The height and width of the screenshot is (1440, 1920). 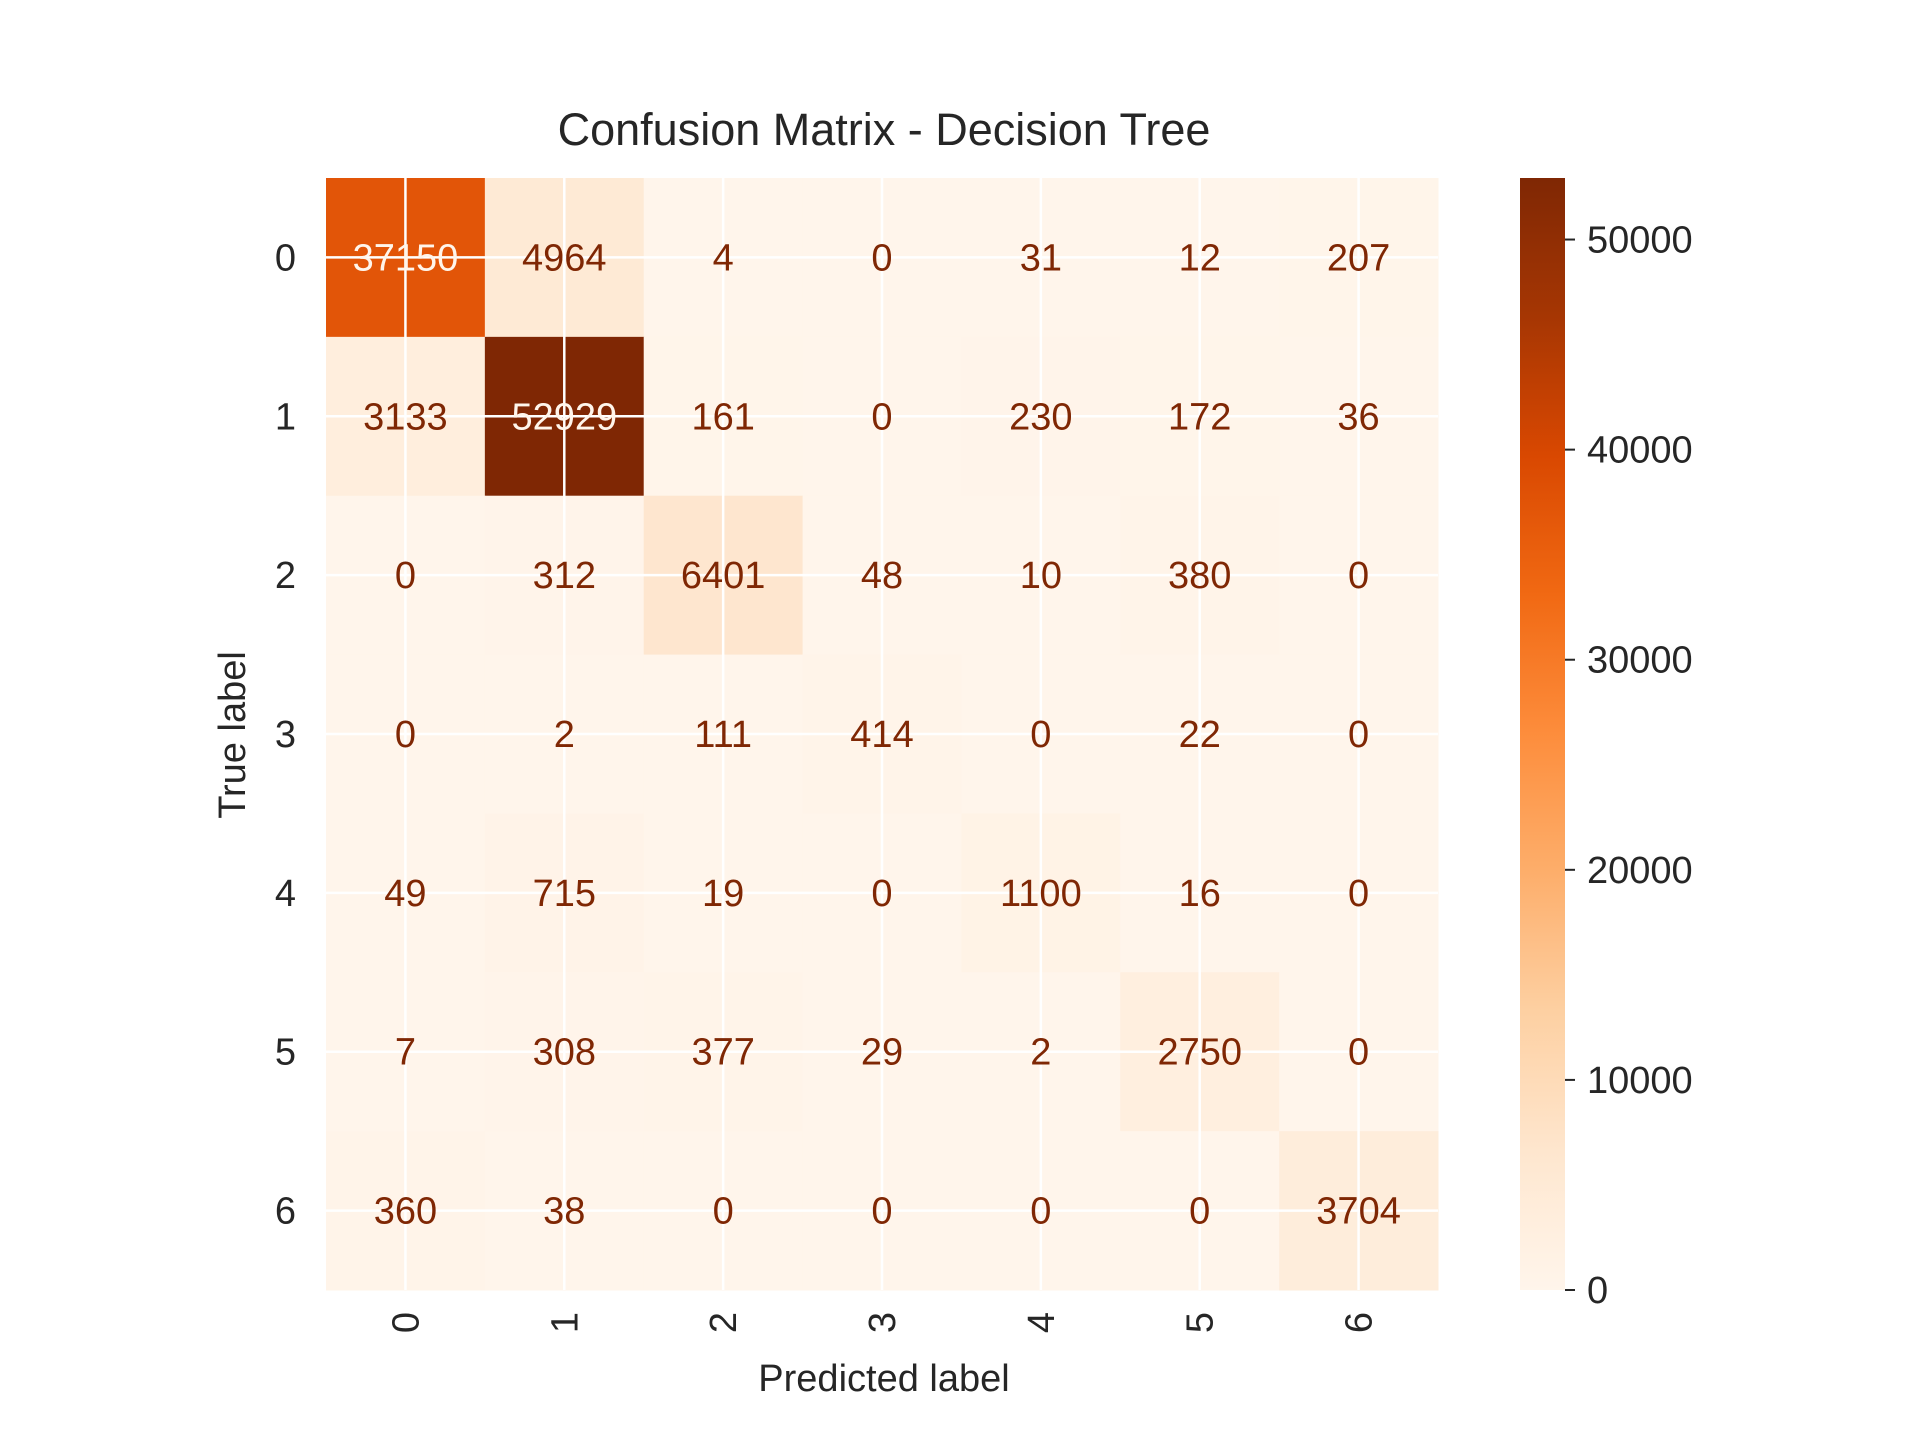 I want to click on x-tick-label-3: 3, so click(x=883, y=1322).